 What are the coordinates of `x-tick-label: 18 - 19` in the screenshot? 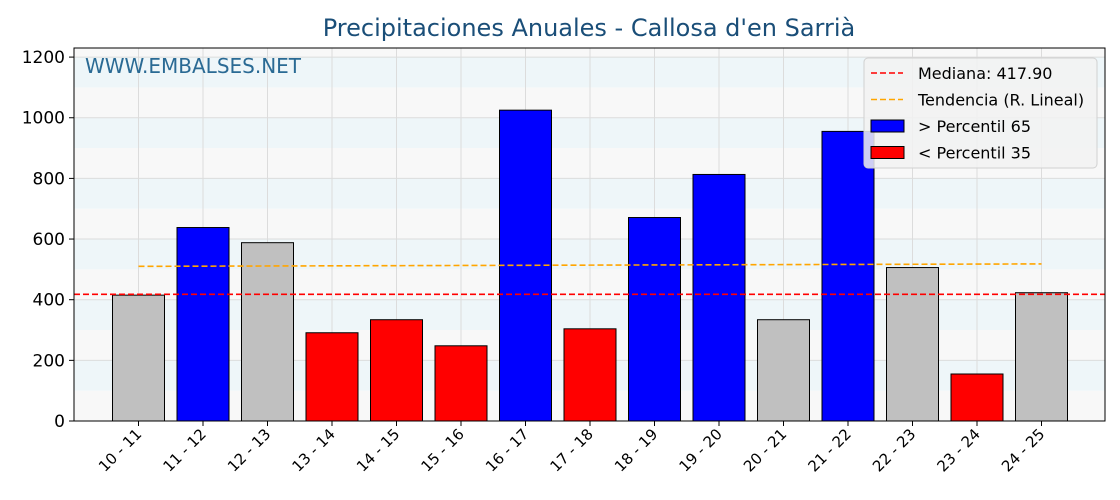 It's located at (636, 450).